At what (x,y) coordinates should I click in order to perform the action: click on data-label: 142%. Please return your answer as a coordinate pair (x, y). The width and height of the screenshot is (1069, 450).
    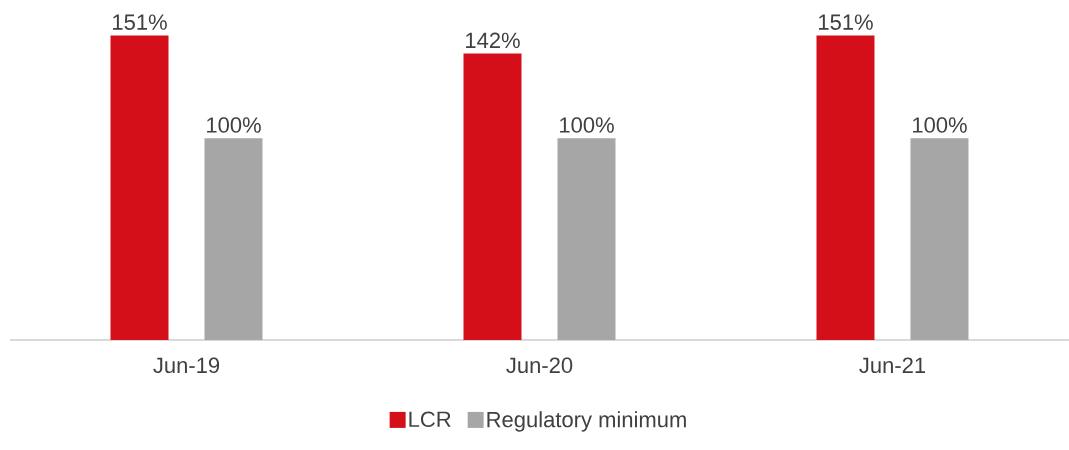
    Looking at the image, I should click on (493, 40).